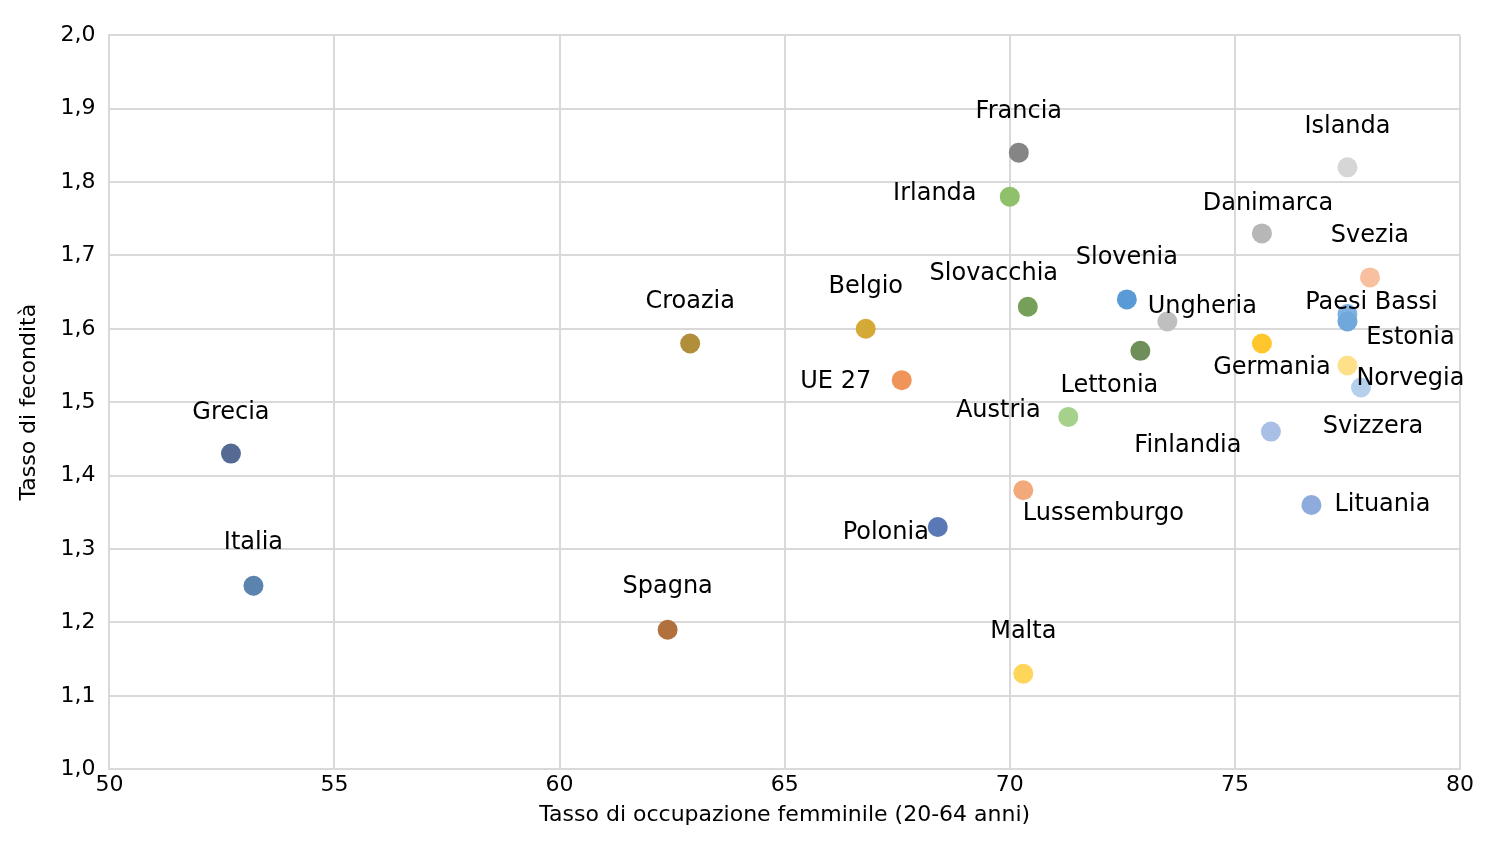 The width and height of the screenshot is (1500, 843). I want to click on series-label: Irlanda, so click(935, 191).